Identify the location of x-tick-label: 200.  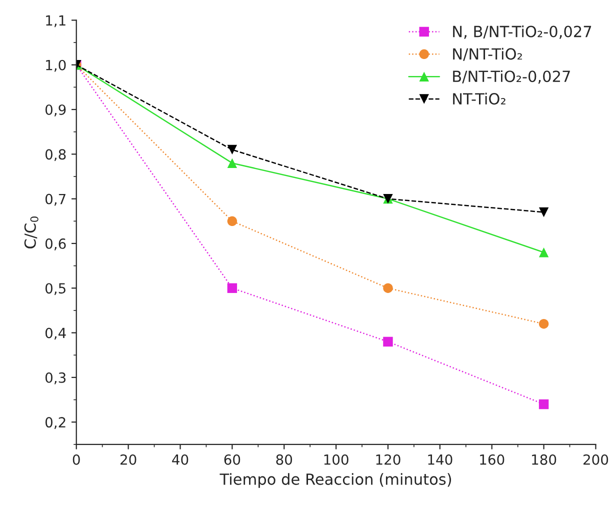
(595, 459).